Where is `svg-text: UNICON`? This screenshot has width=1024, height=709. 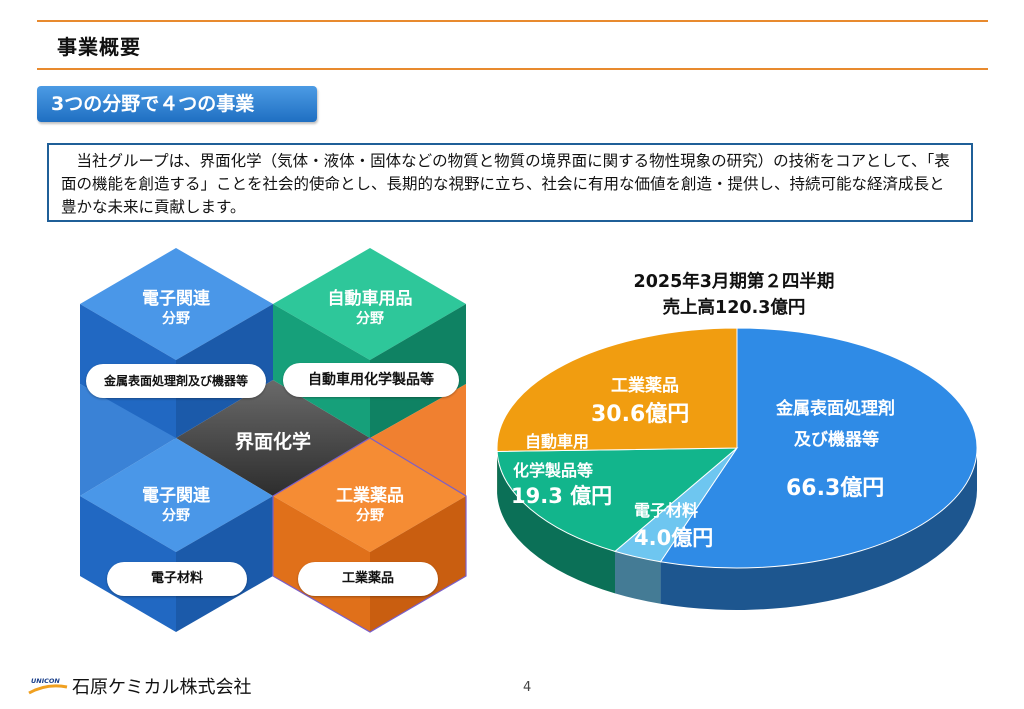
svg-text: UNICON is located at coordinates (45, 681).